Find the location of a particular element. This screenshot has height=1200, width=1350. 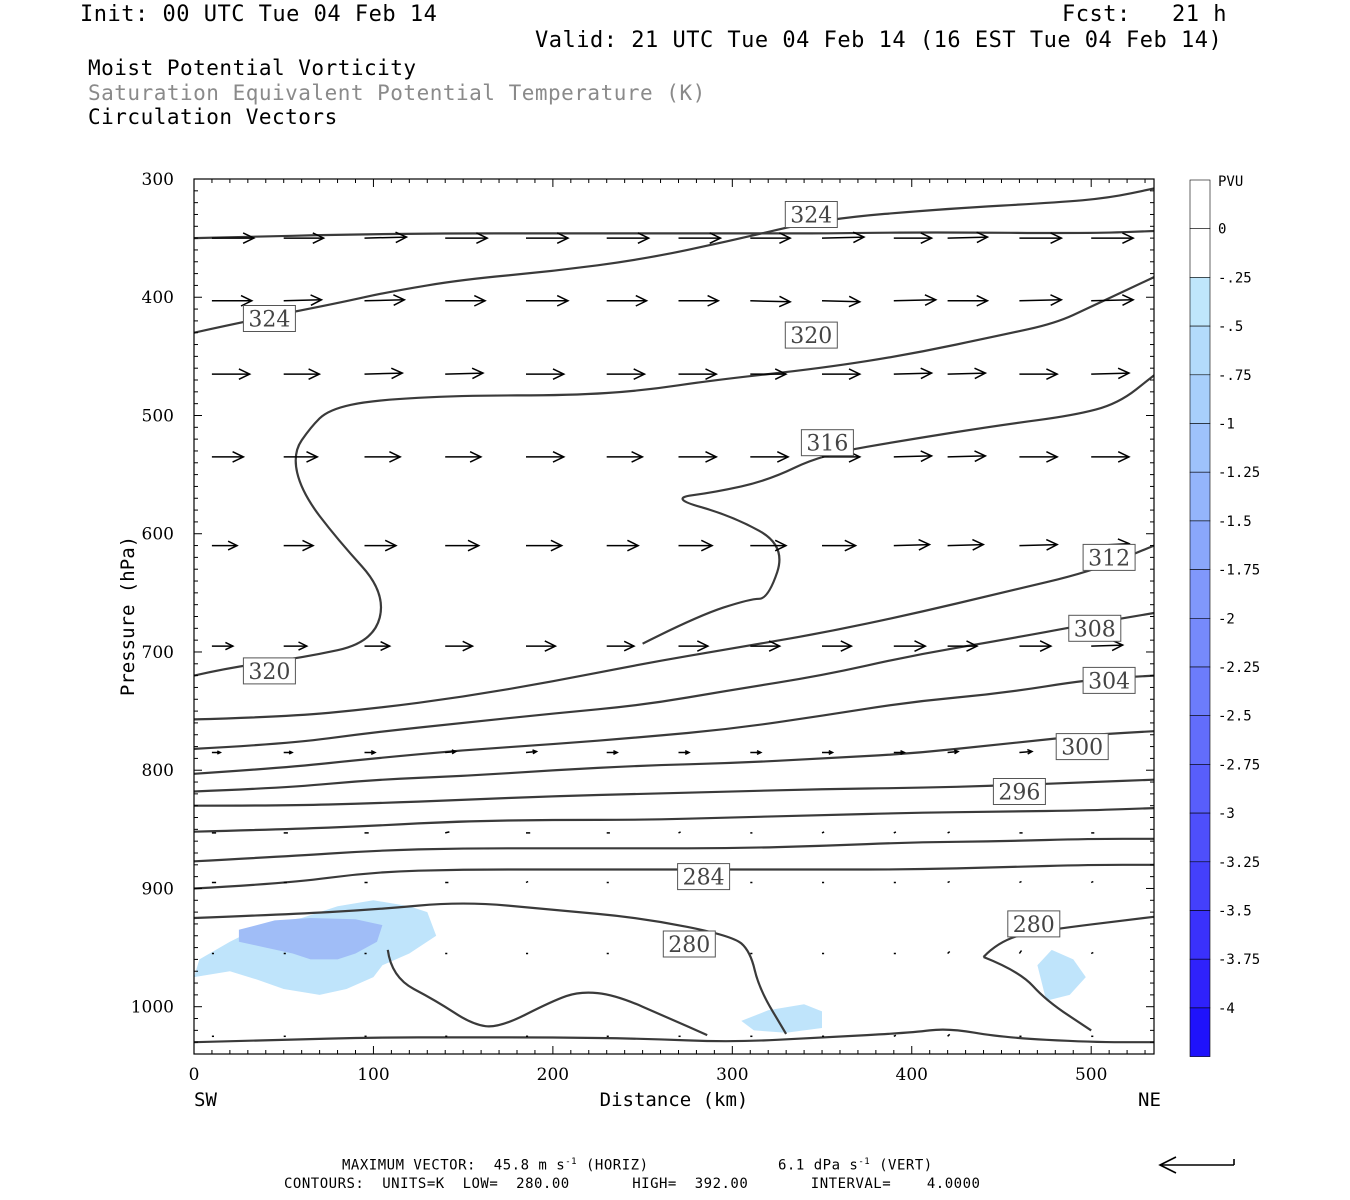

contour-label-text: 296 is located at coordinates (1019, 793).